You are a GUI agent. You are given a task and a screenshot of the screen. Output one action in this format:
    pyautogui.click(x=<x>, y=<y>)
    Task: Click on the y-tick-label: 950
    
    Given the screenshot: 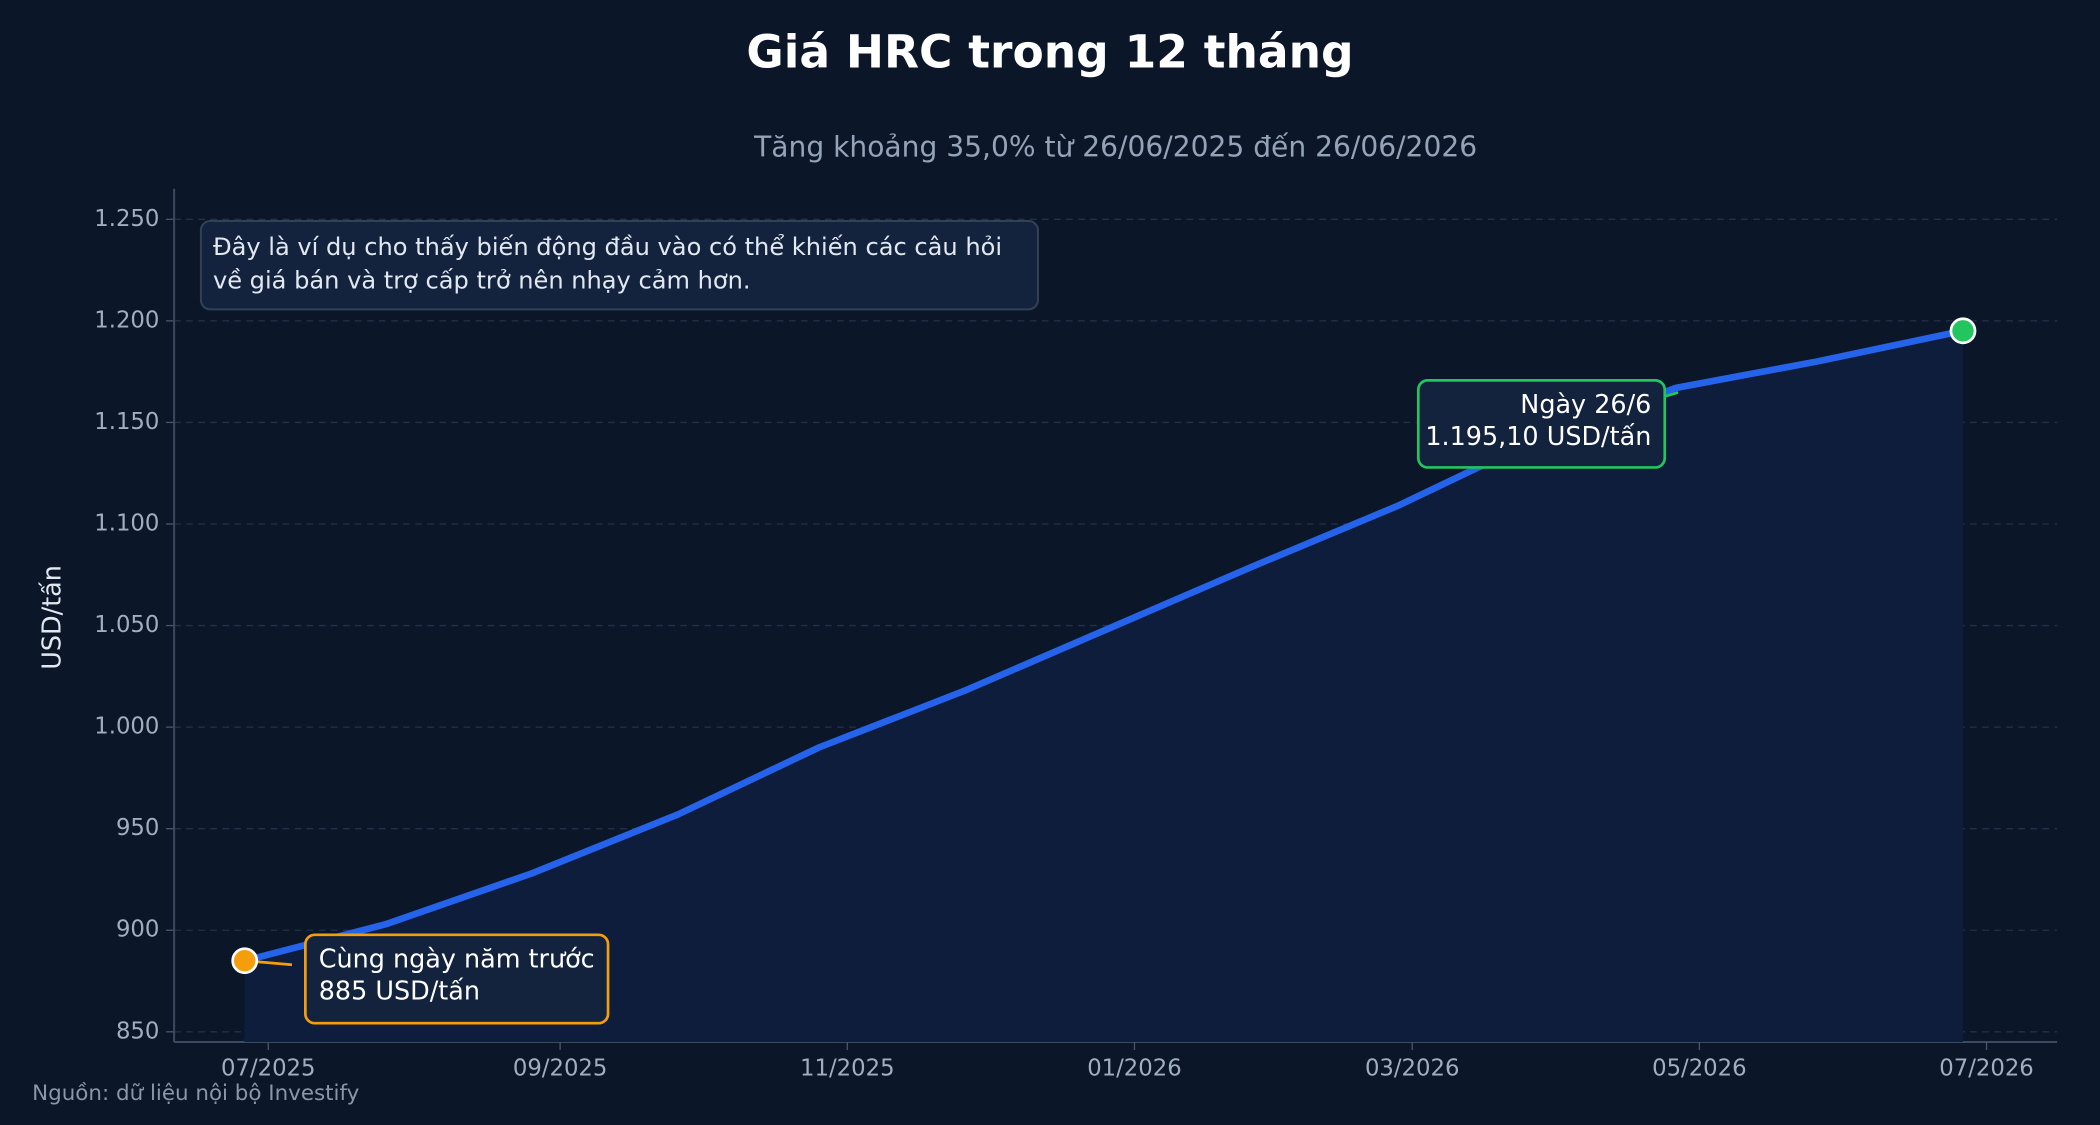 What is the action you would take?
    pyautogui.click(x=137, y=828)
    